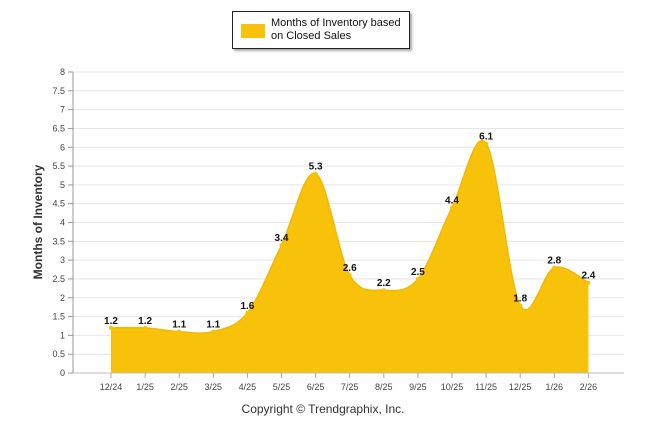 The height and width of the screenshot is (434, 646). What do you see at coordinates (384, 387) in the screenshot?
I see `x-tick-label: 8/25` at bounding box center [384, 387].